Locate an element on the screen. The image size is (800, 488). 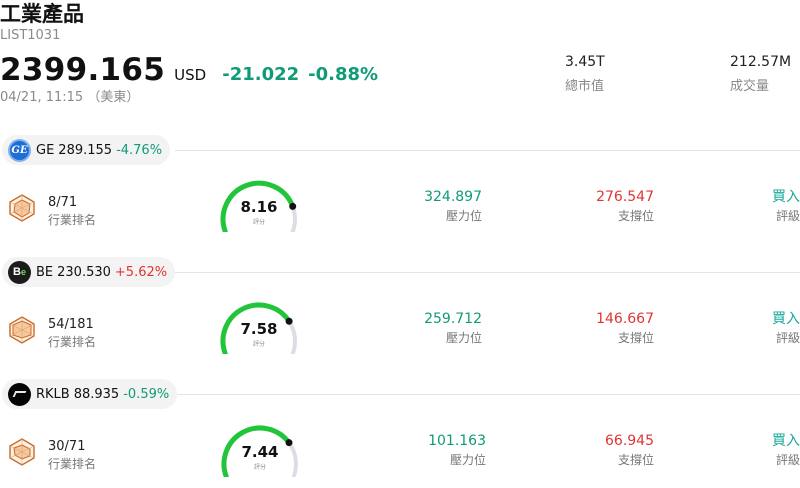
stock-symbol: RKLB is located at coordinates (53, 394).